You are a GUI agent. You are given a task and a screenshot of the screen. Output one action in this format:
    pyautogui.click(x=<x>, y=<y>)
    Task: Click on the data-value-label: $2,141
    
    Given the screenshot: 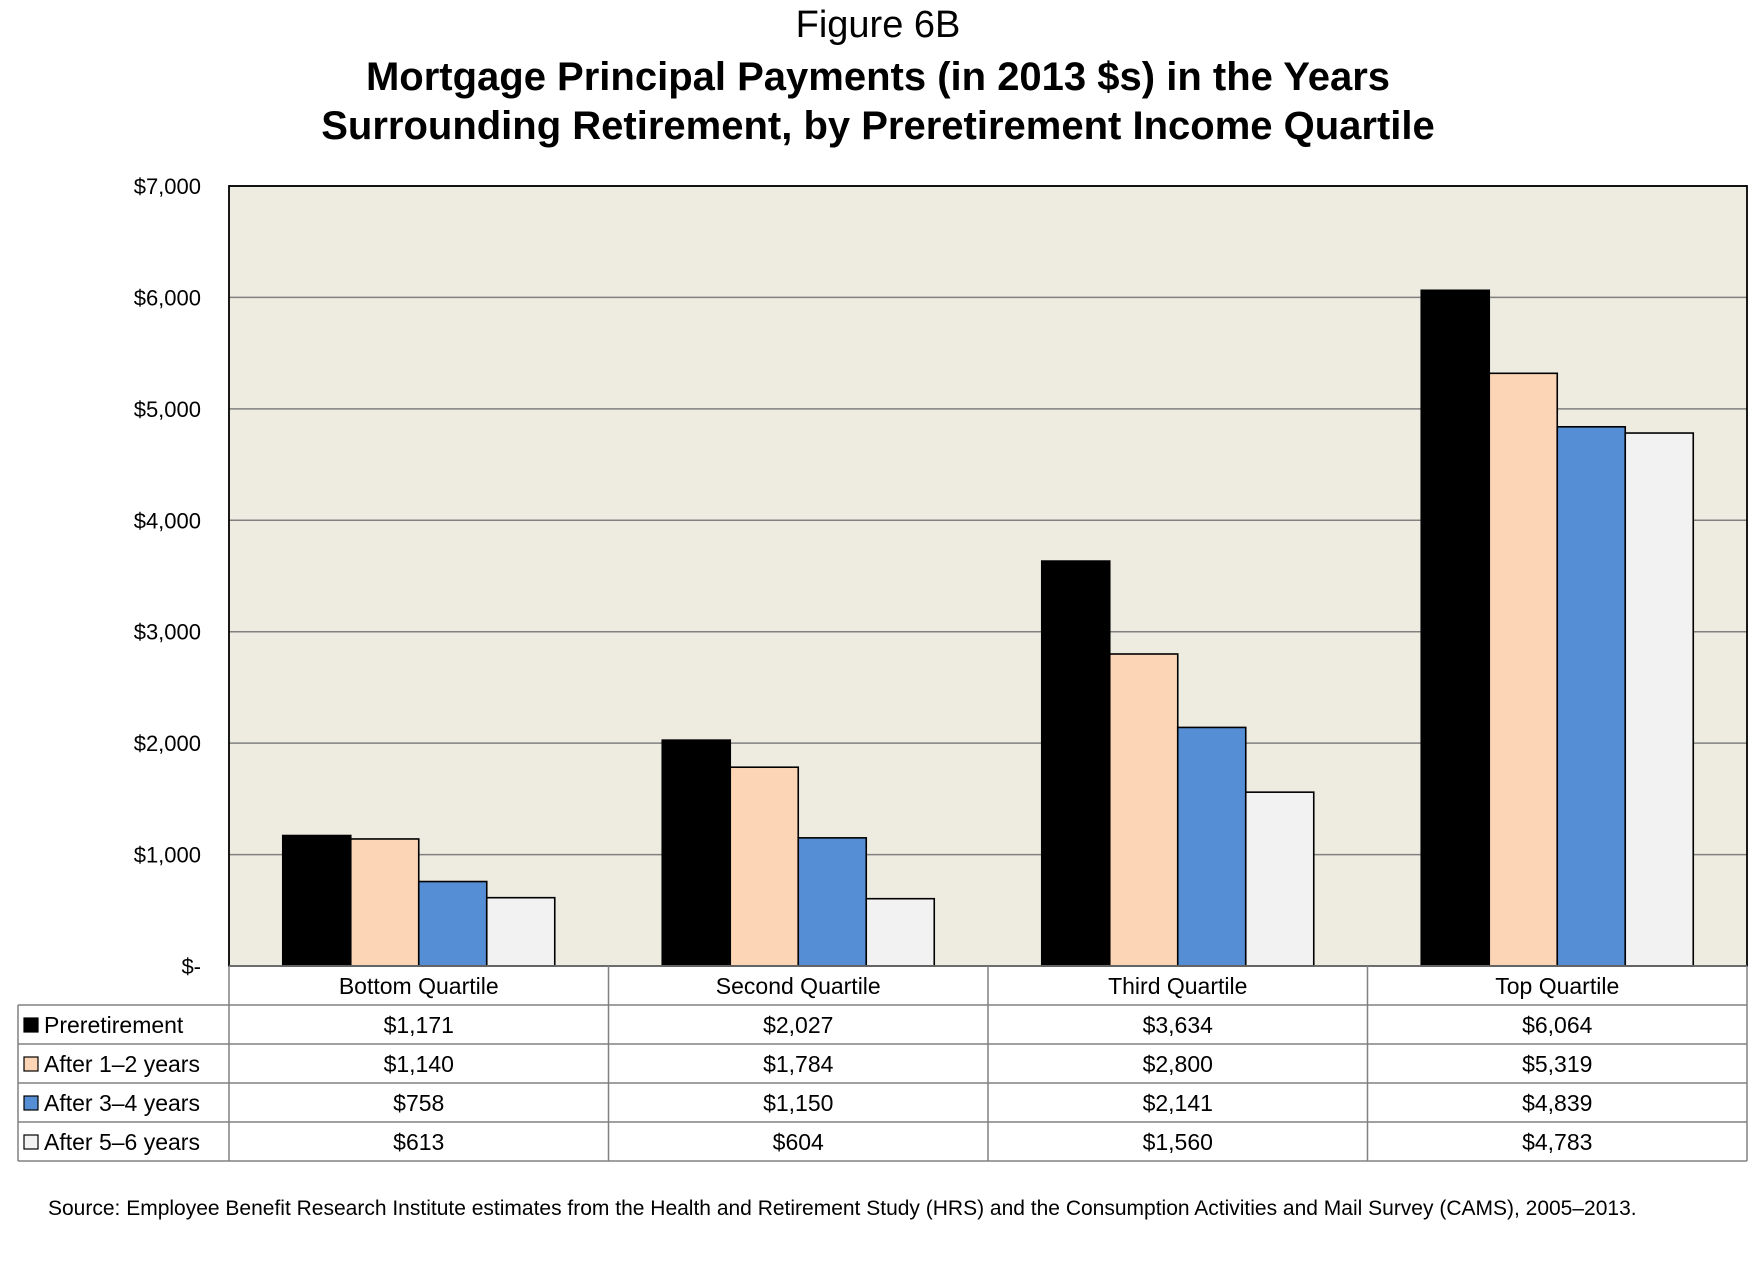 What is the action you would take?
    pyautogui.click(x=1178, y=1103)
    